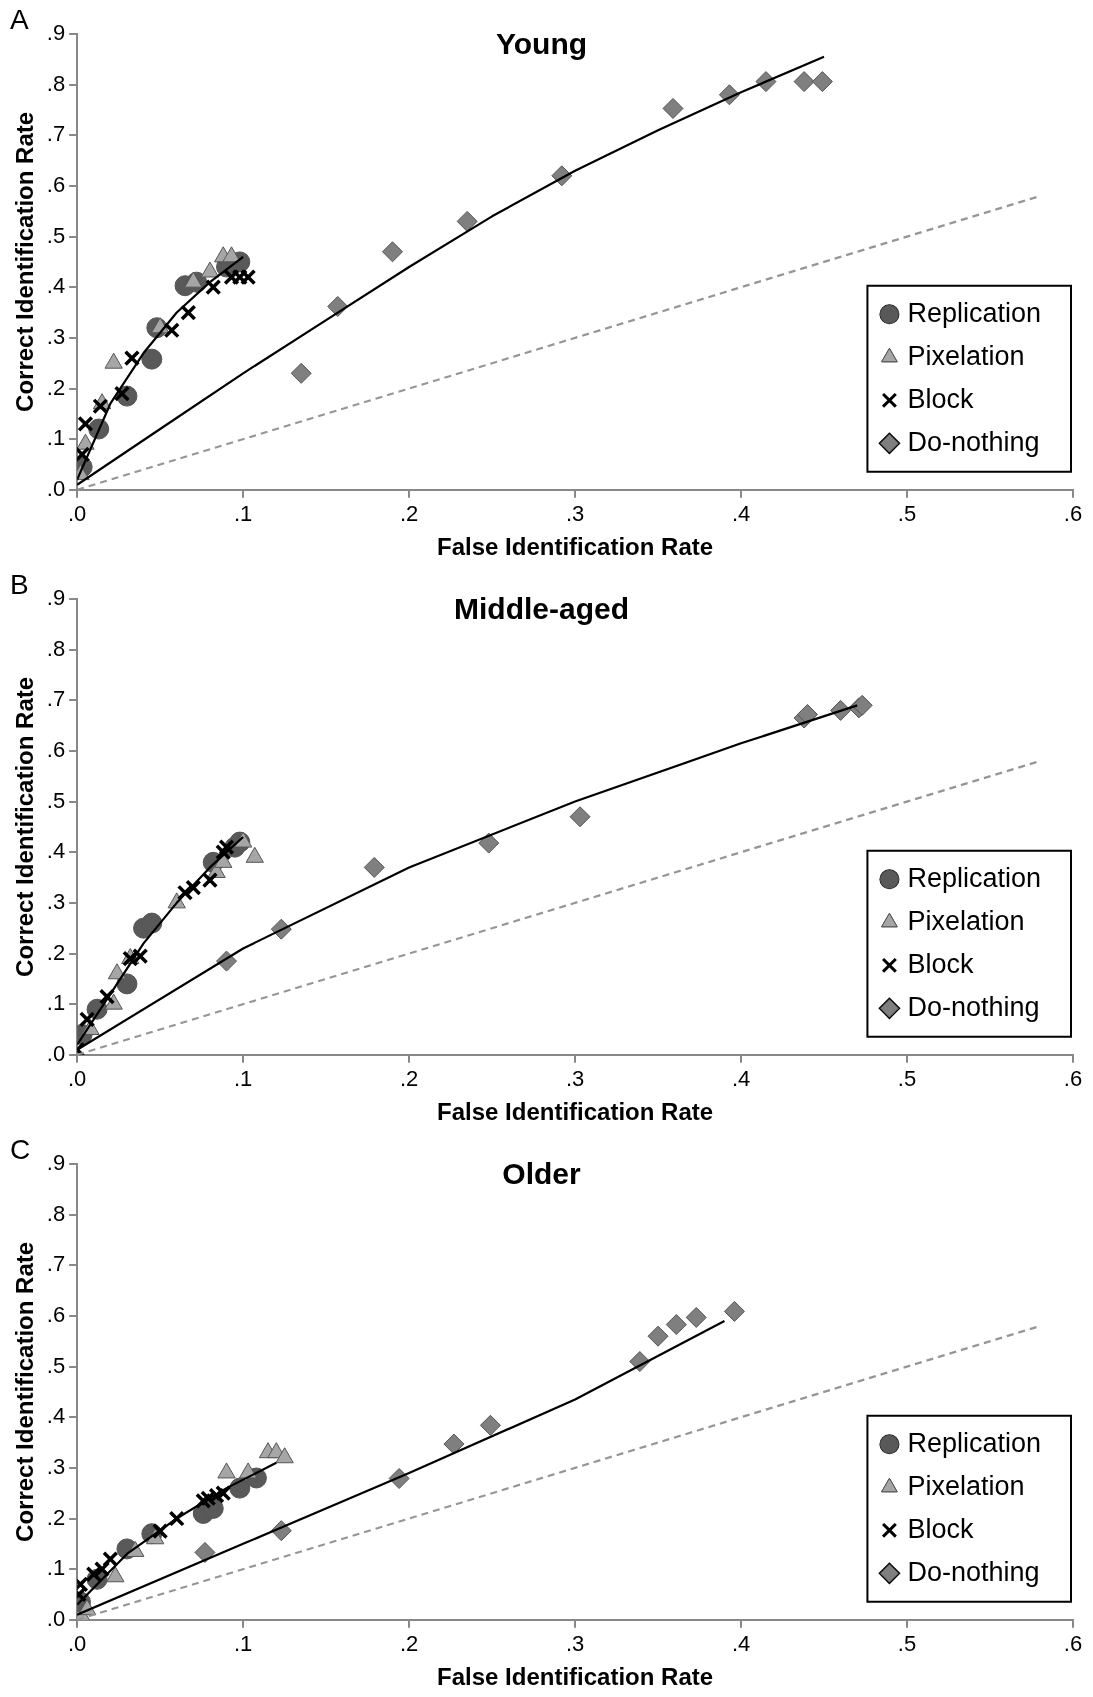  What do you see at coordinates (541, 609) in the screenshot?
I see `chart-title: Middle-aged` at bounding box center [541, 609].